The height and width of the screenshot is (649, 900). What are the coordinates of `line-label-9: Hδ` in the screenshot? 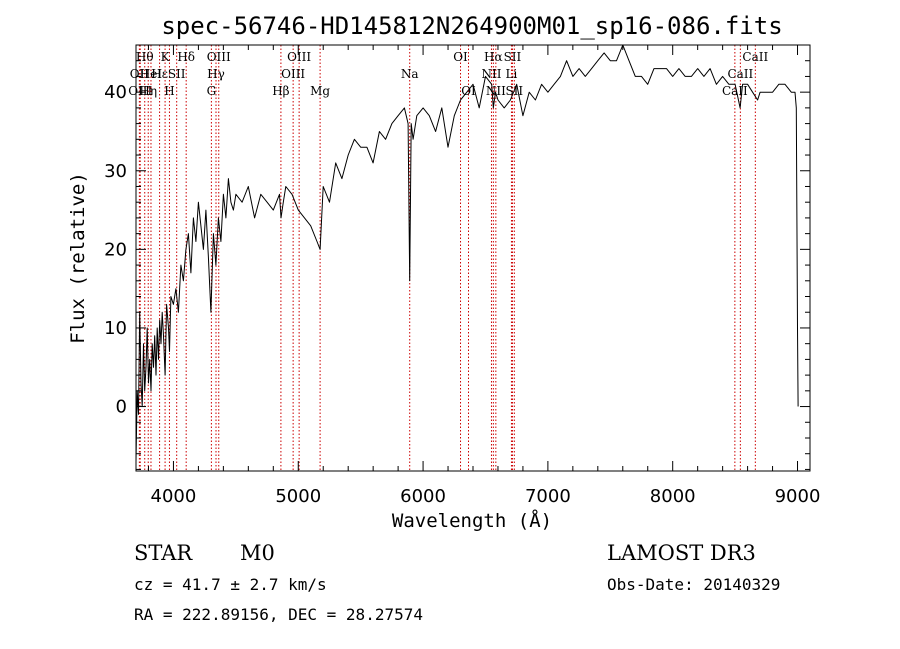 It's located at (186, 57).